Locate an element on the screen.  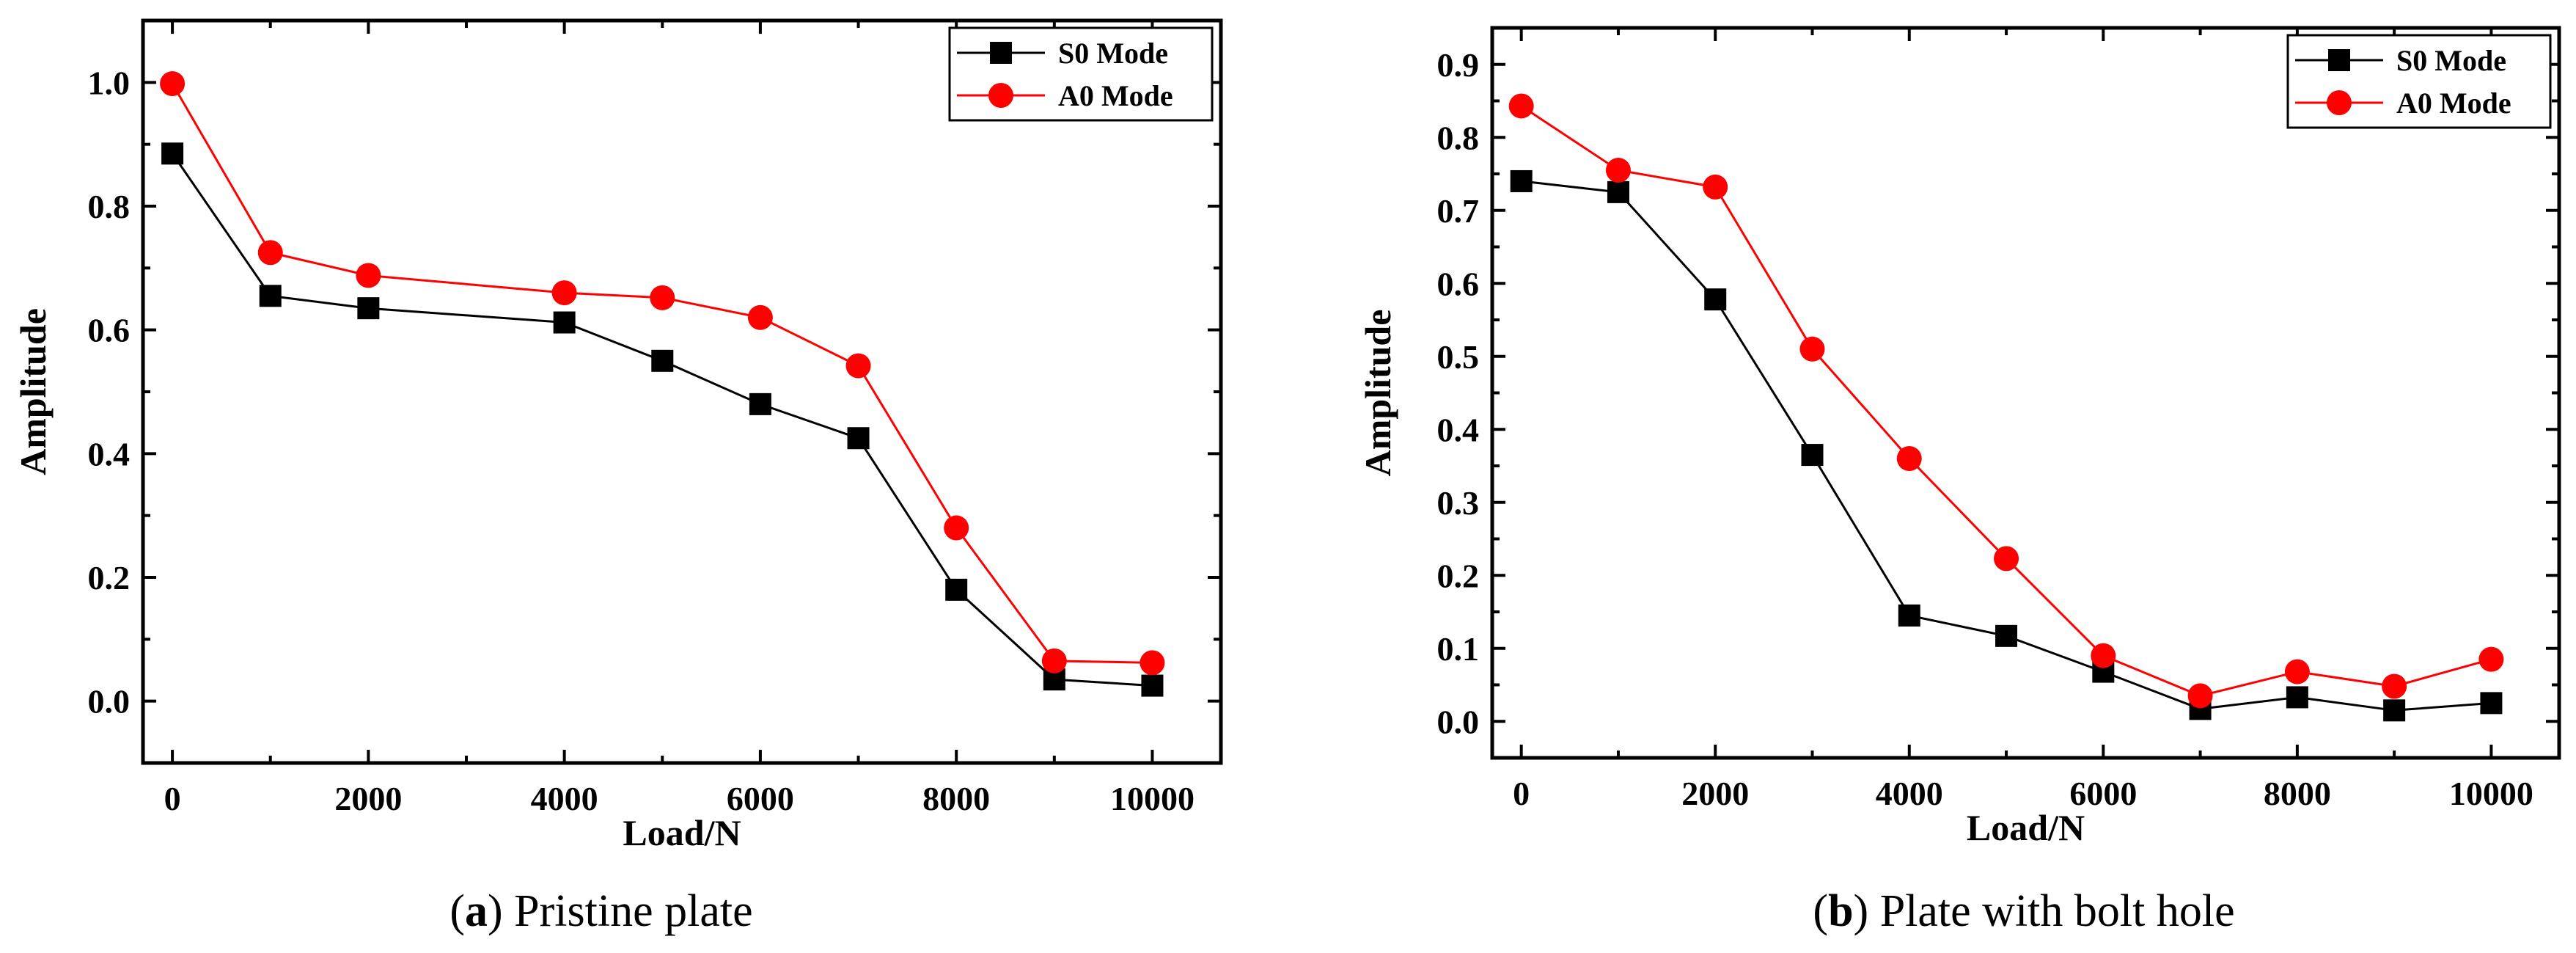
y-tick-label: 0.9 is located at coordinates (1459, 65).